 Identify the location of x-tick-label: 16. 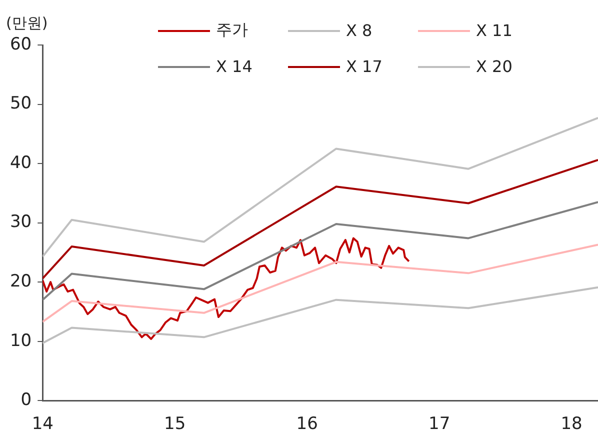
(307, 424).